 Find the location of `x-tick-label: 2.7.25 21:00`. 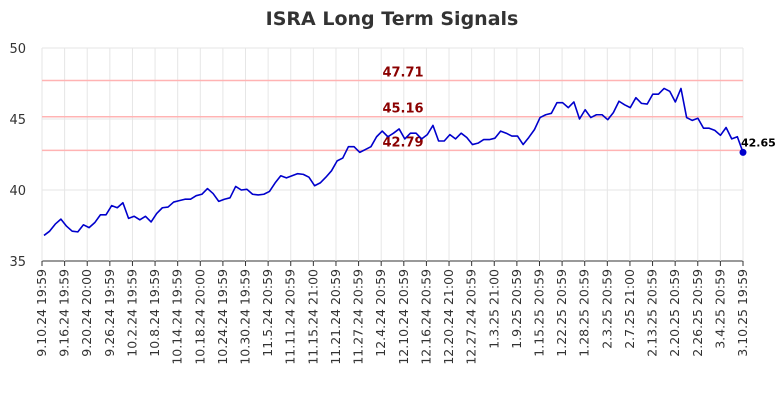

x-tick-label: 2.7.25 21:00 is located at coordinates (629, 309).